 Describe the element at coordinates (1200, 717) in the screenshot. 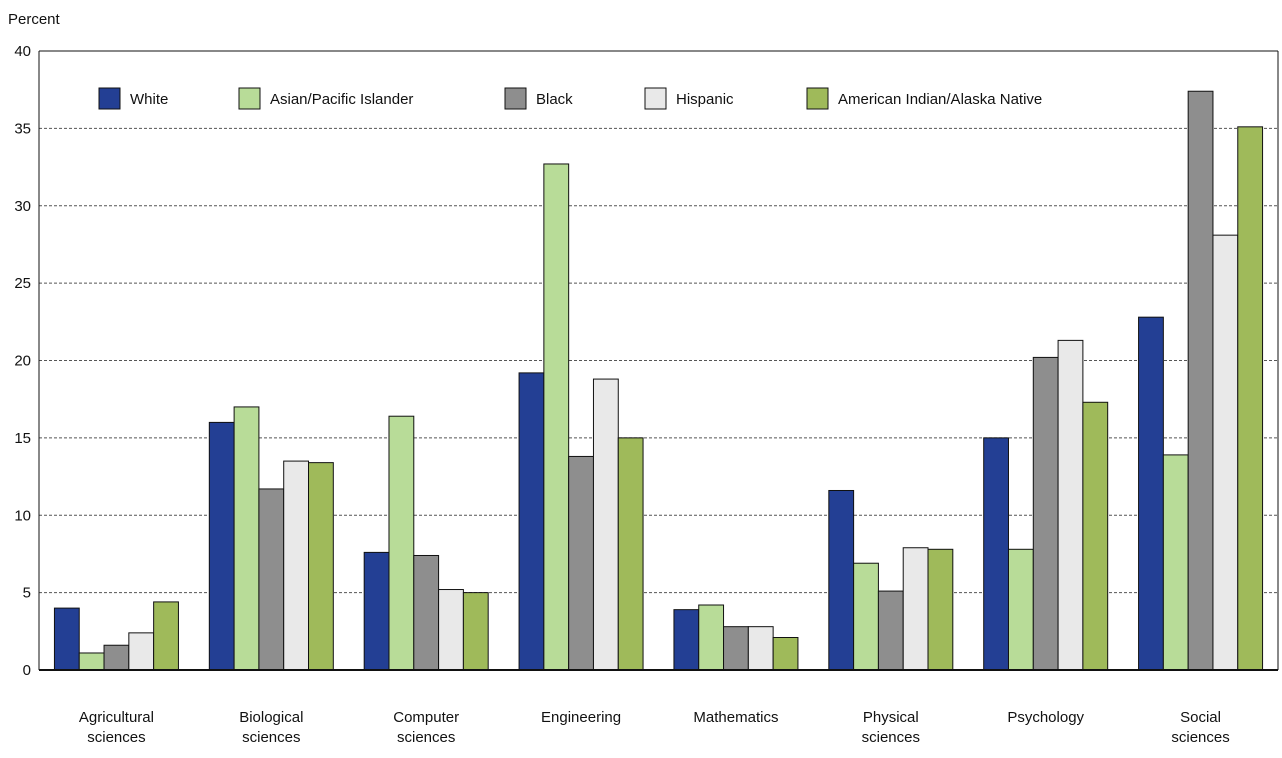

I see `x-category-label-line: Social` at that location.